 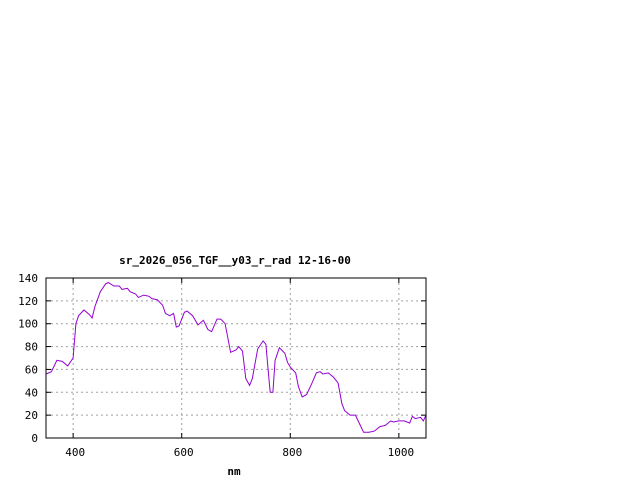 I want to click on x-tick-label: 1000, so click(x=401, y=452).